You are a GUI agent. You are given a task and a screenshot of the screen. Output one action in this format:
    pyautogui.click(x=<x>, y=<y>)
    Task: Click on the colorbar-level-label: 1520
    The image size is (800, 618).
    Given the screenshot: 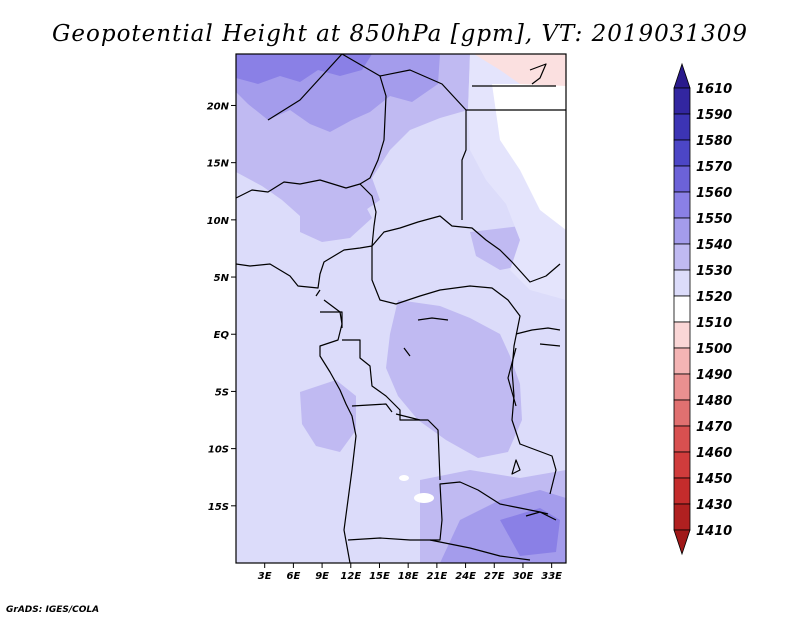 What is the action you would take?
    pyautogui.click(x=714, y=297)
    